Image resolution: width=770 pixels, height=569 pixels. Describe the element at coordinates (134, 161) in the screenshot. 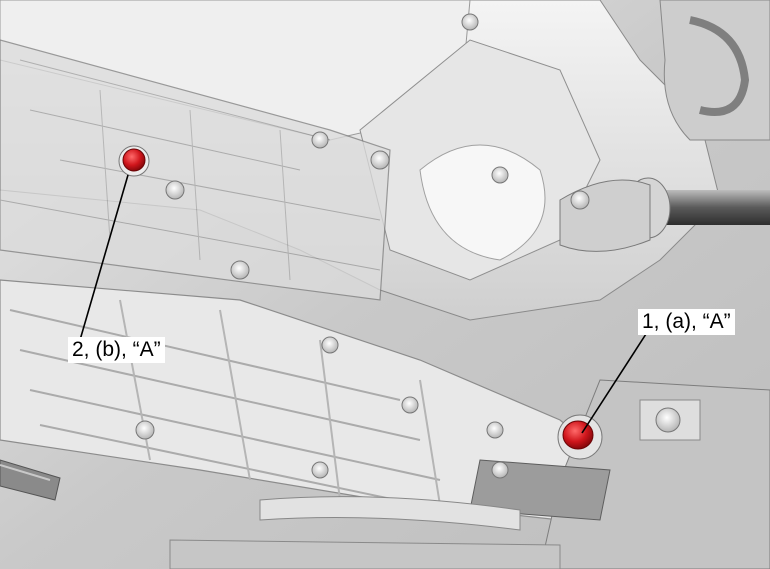

I see `fill-plug-icon` at that location.